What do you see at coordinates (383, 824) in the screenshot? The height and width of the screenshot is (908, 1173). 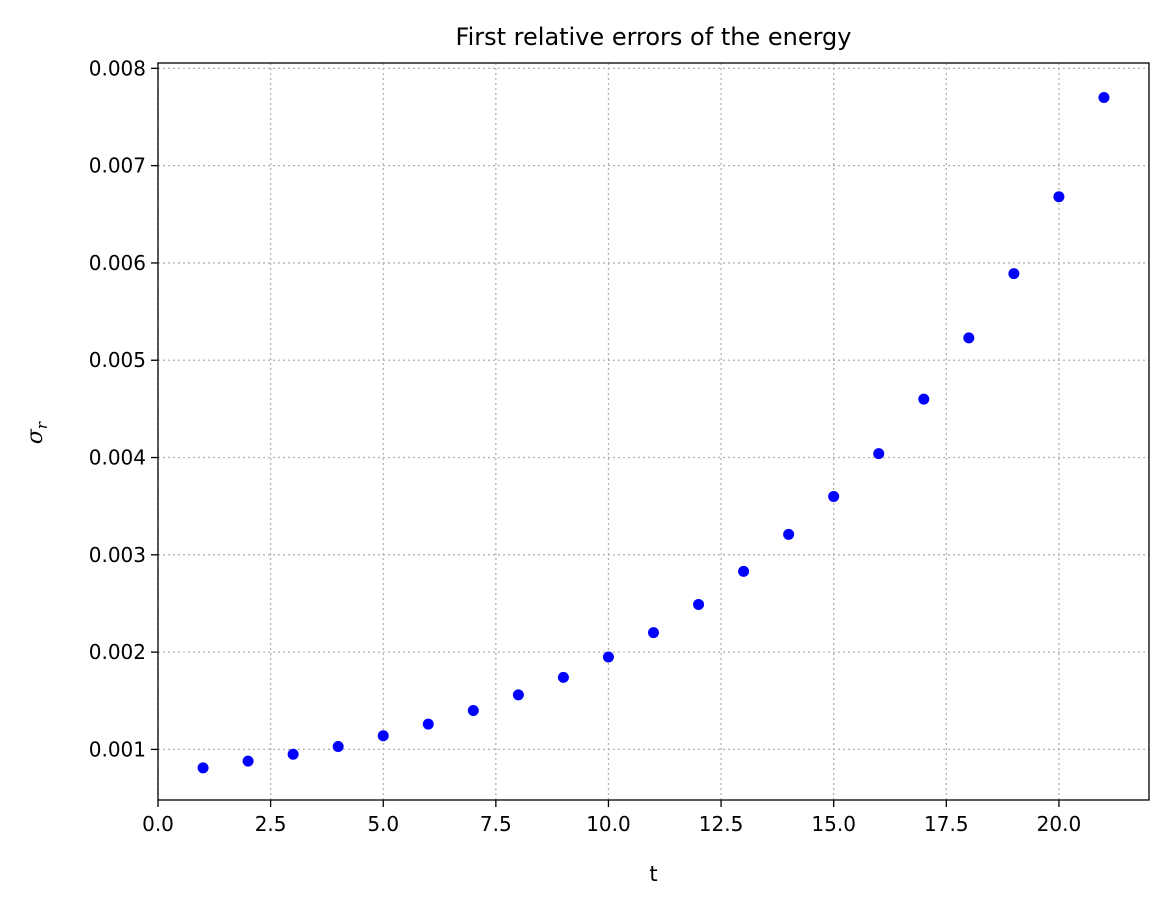 I see `x-tick-label: 5.0` at bounding box center [383, 824].